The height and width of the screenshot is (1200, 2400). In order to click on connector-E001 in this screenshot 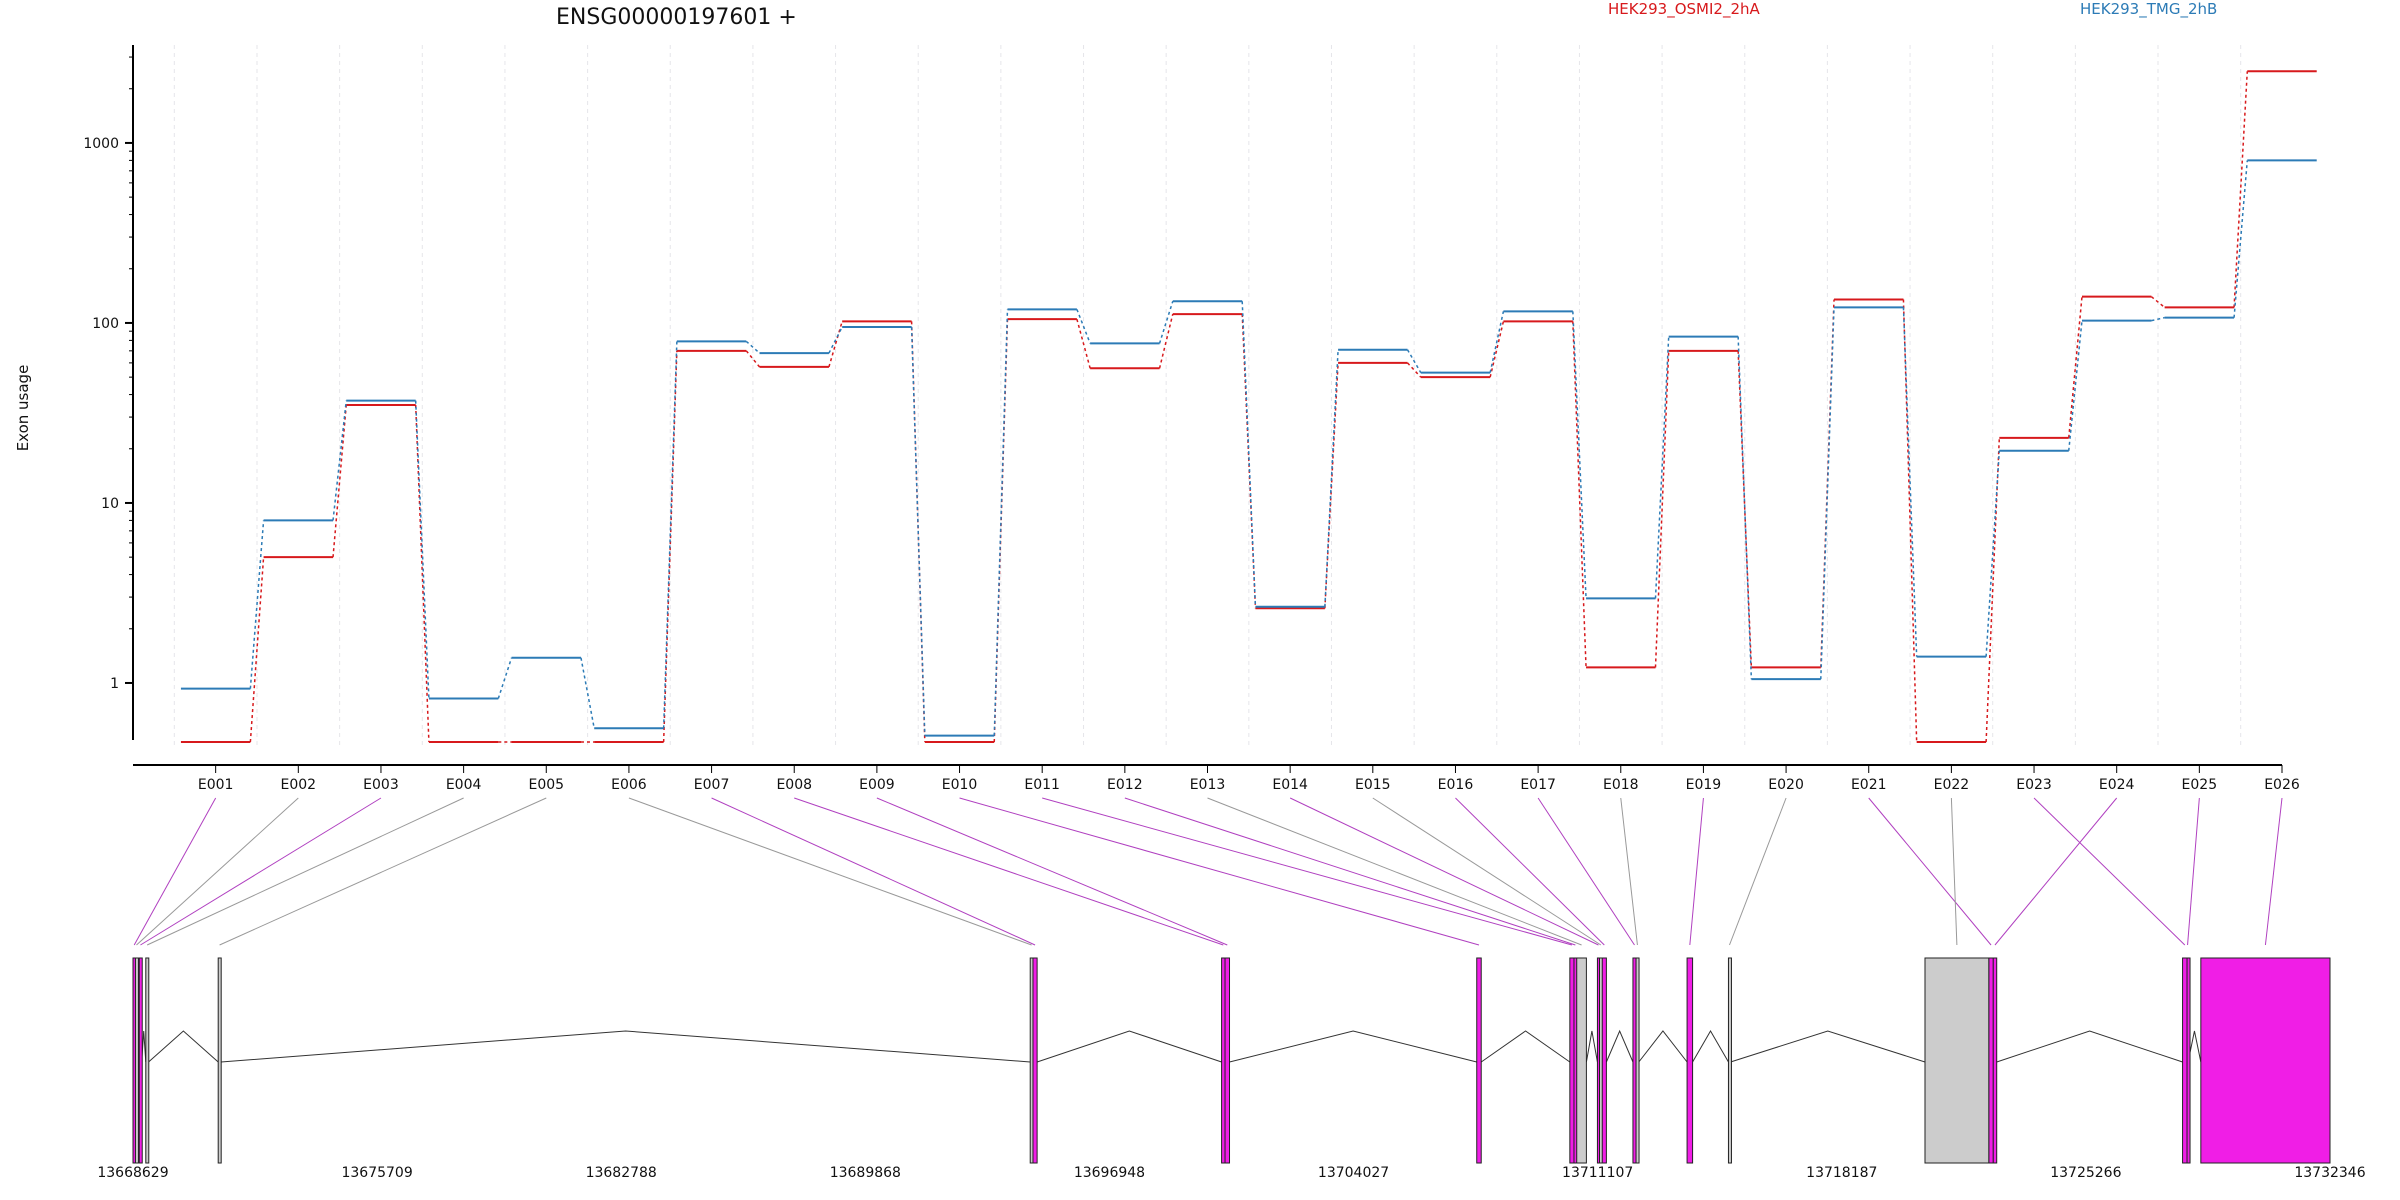, I will do `click(175, 871)`.